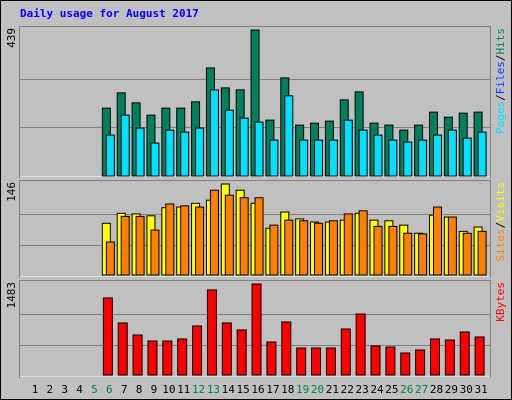  I want to click on x-tick-label: 29, so click(451, 389).